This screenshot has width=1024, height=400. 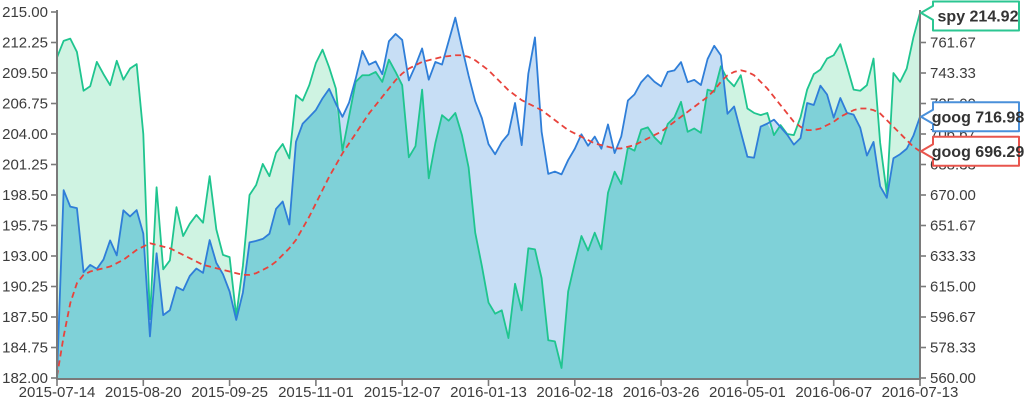 I want to click on x-axis-tick-label: 2015-12-07, so click(x=402, y=392).